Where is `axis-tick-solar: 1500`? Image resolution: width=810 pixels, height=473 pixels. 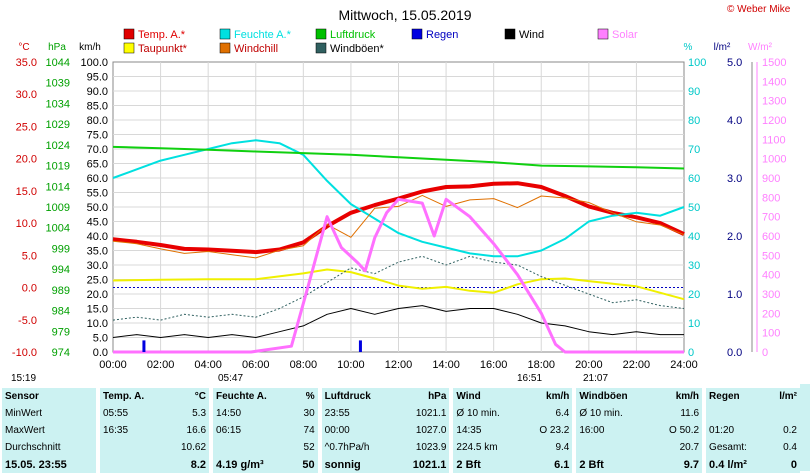
axis-tick-solar: 1500 is located at coordinates (774, 63).